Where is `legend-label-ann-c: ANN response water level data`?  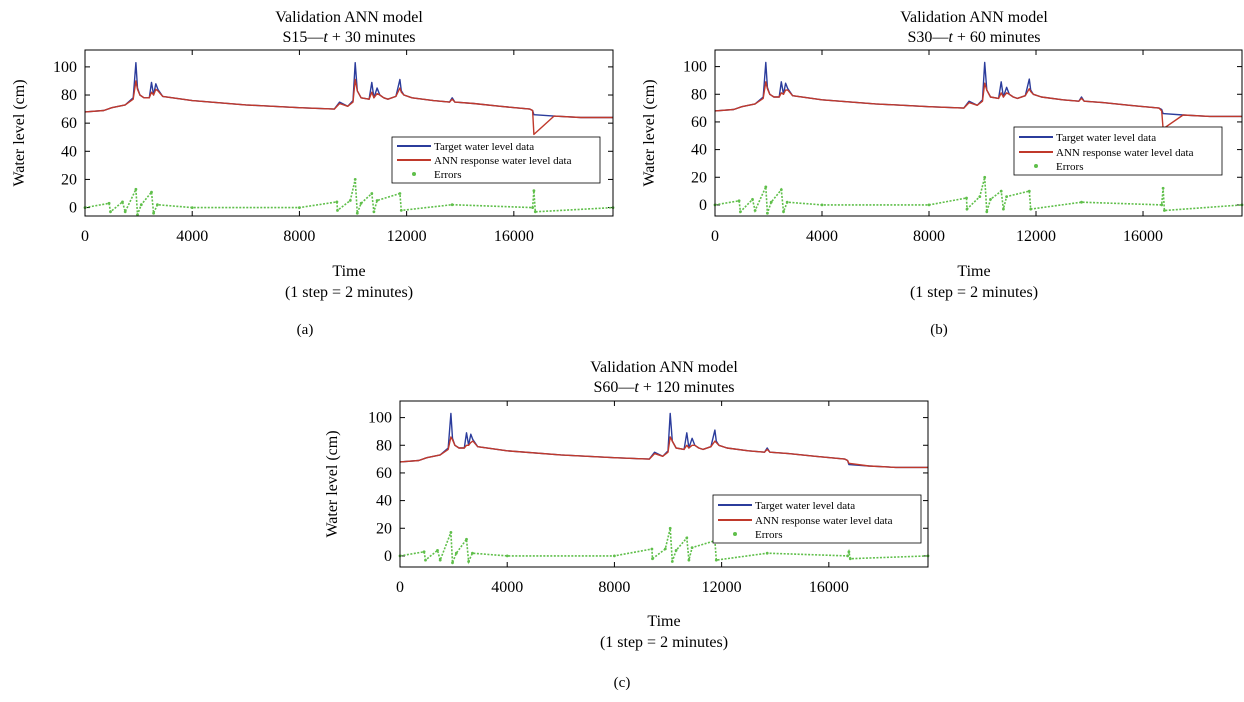 legend-label-ann-c: ANN response water level data is located at coordinates (824, 521).